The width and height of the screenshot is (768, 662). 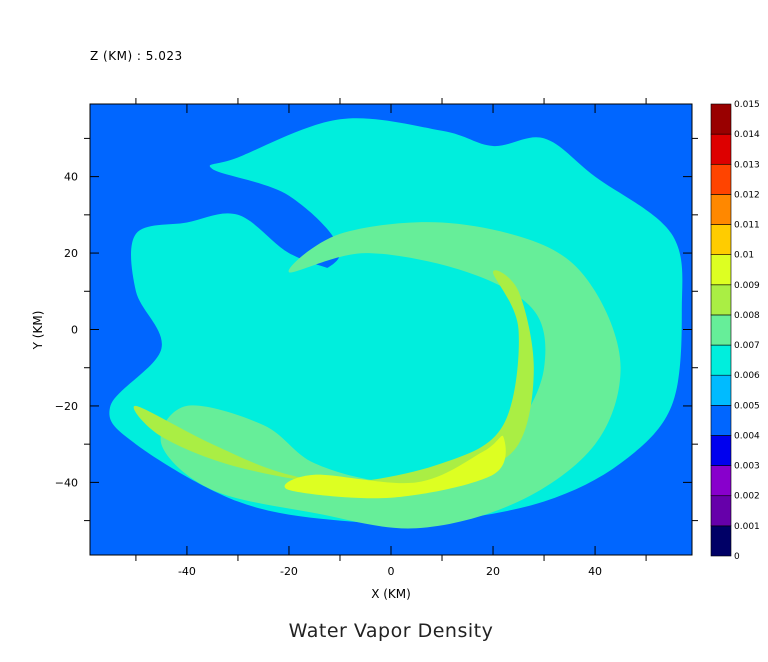 I want to click on colorbar-label: 0.015, so click(x=747, y=105).